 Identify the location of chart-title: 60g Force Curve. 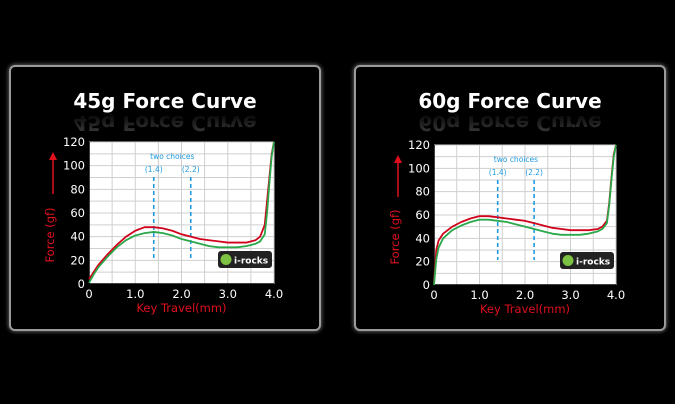
(509, 101).